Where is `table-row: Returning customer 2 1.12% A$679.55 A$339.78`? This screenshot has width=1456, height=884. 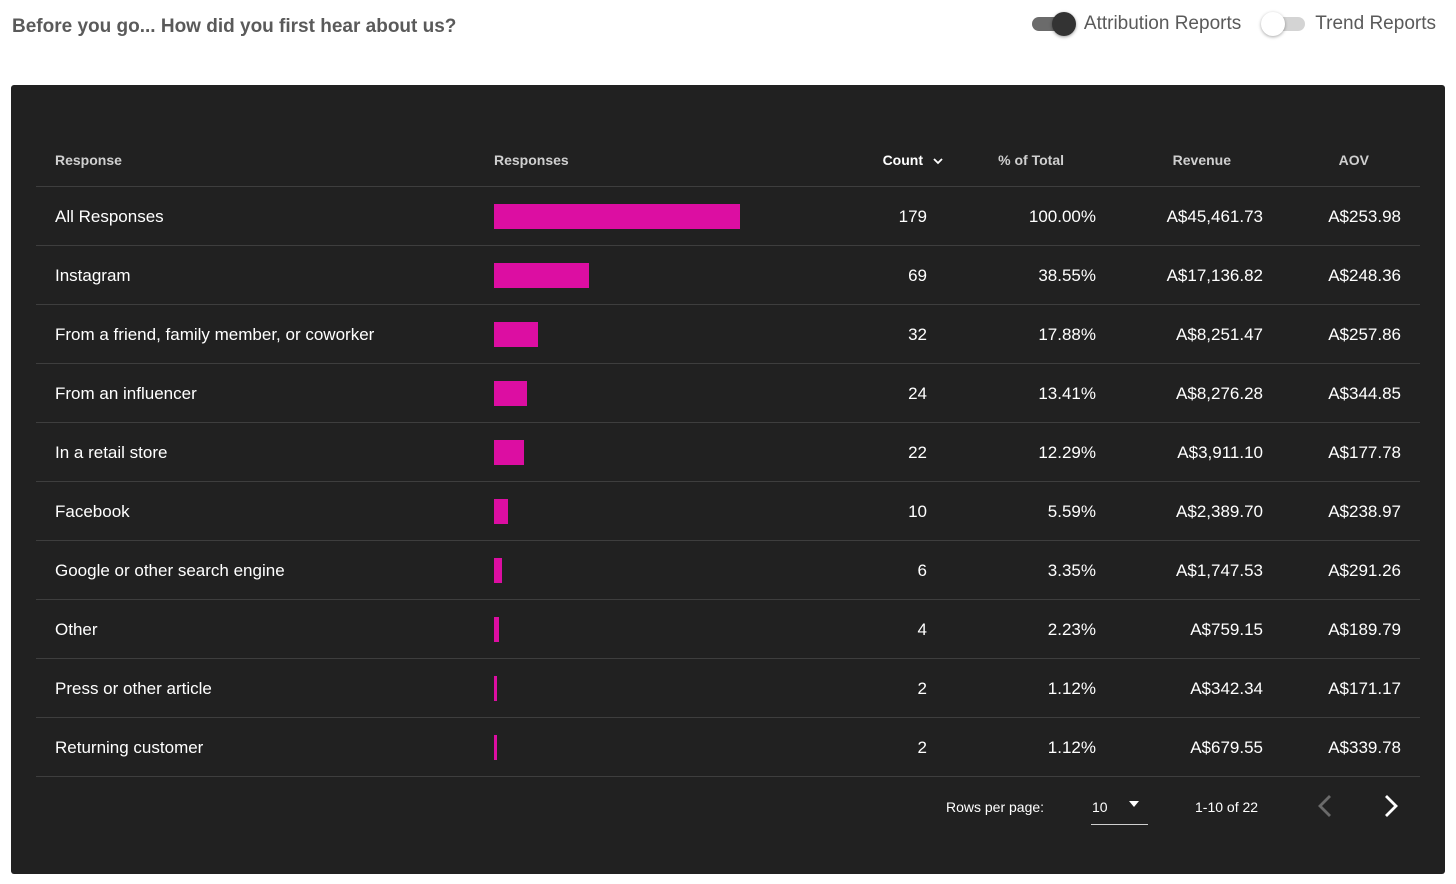
table-row: Returning customer 2 1.12% A$679.55 A$339.78 is located at coordinates (728, 747).